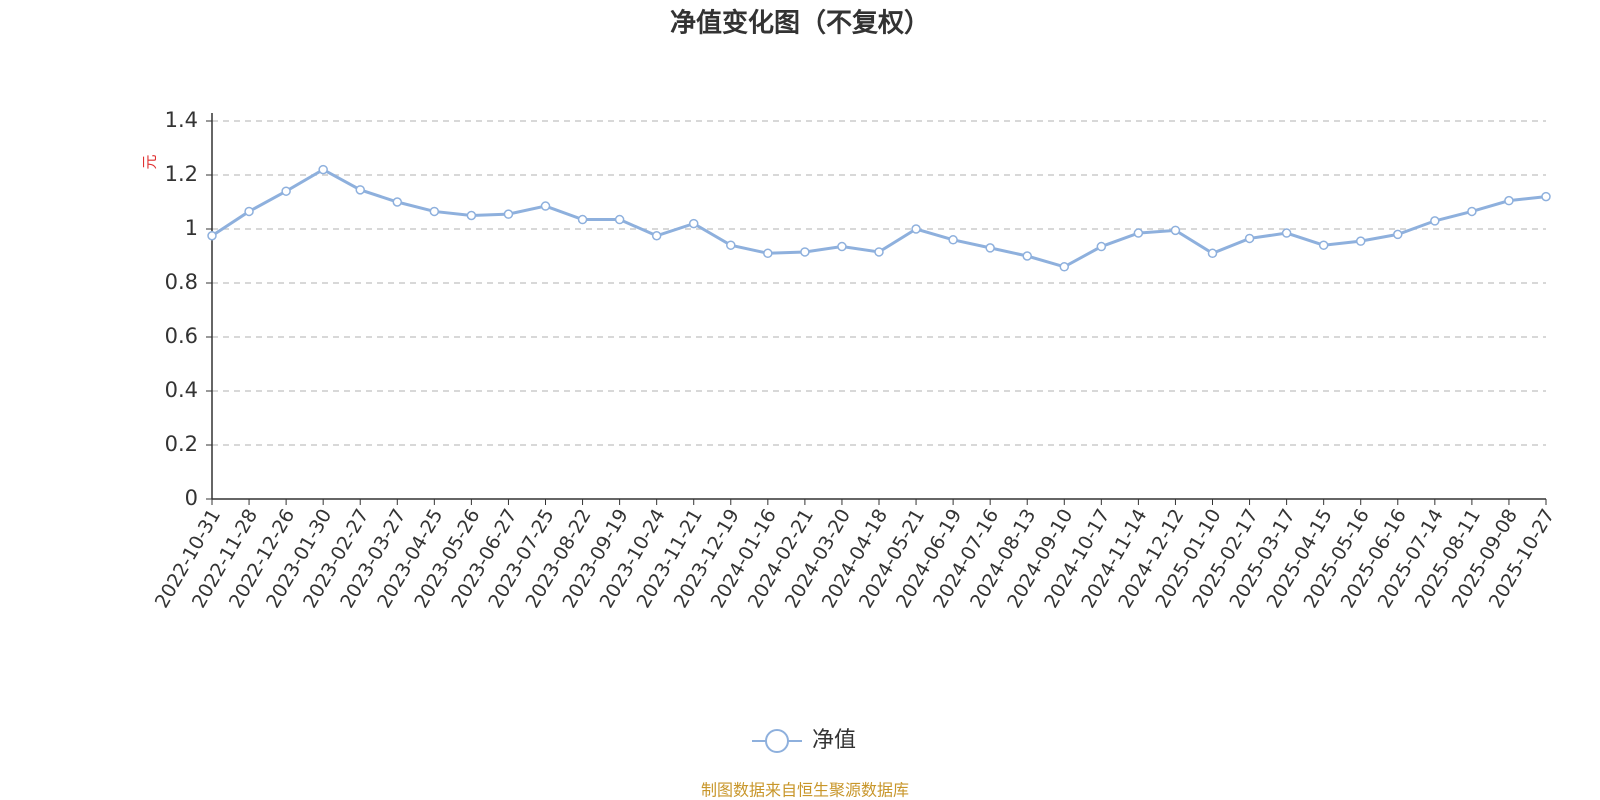 This screenshot has height=800, width=1600. Describe the element at coordinates (191, 228) in the screenshot. I see `y-tick-label: 1` at that location.